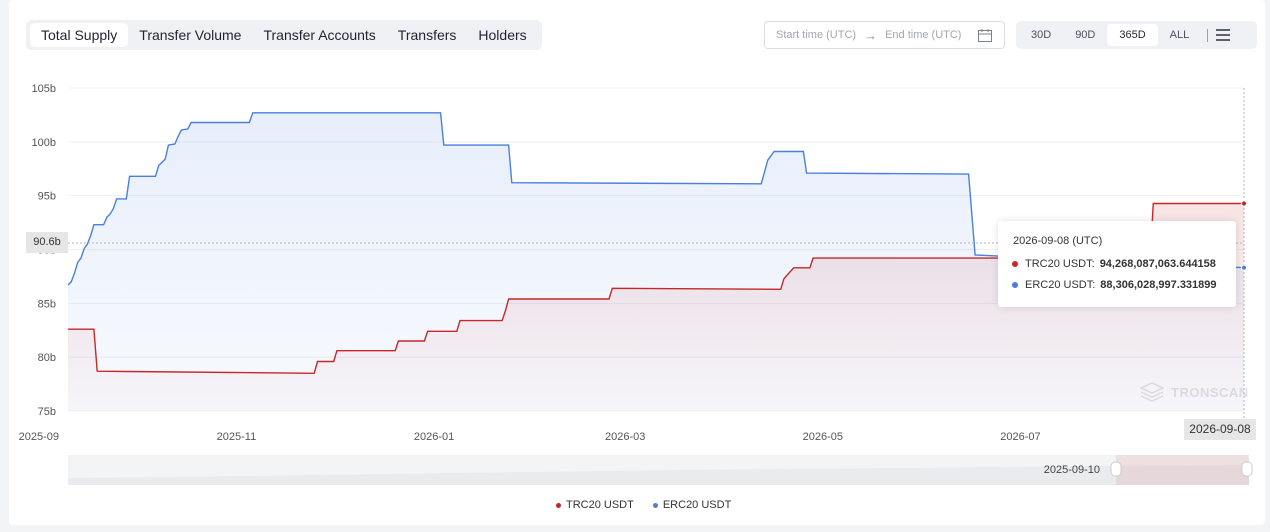 This screenshot has width=1270, height=532. I want to click on legend-label: TRC20 USDT, so click(600, 505).